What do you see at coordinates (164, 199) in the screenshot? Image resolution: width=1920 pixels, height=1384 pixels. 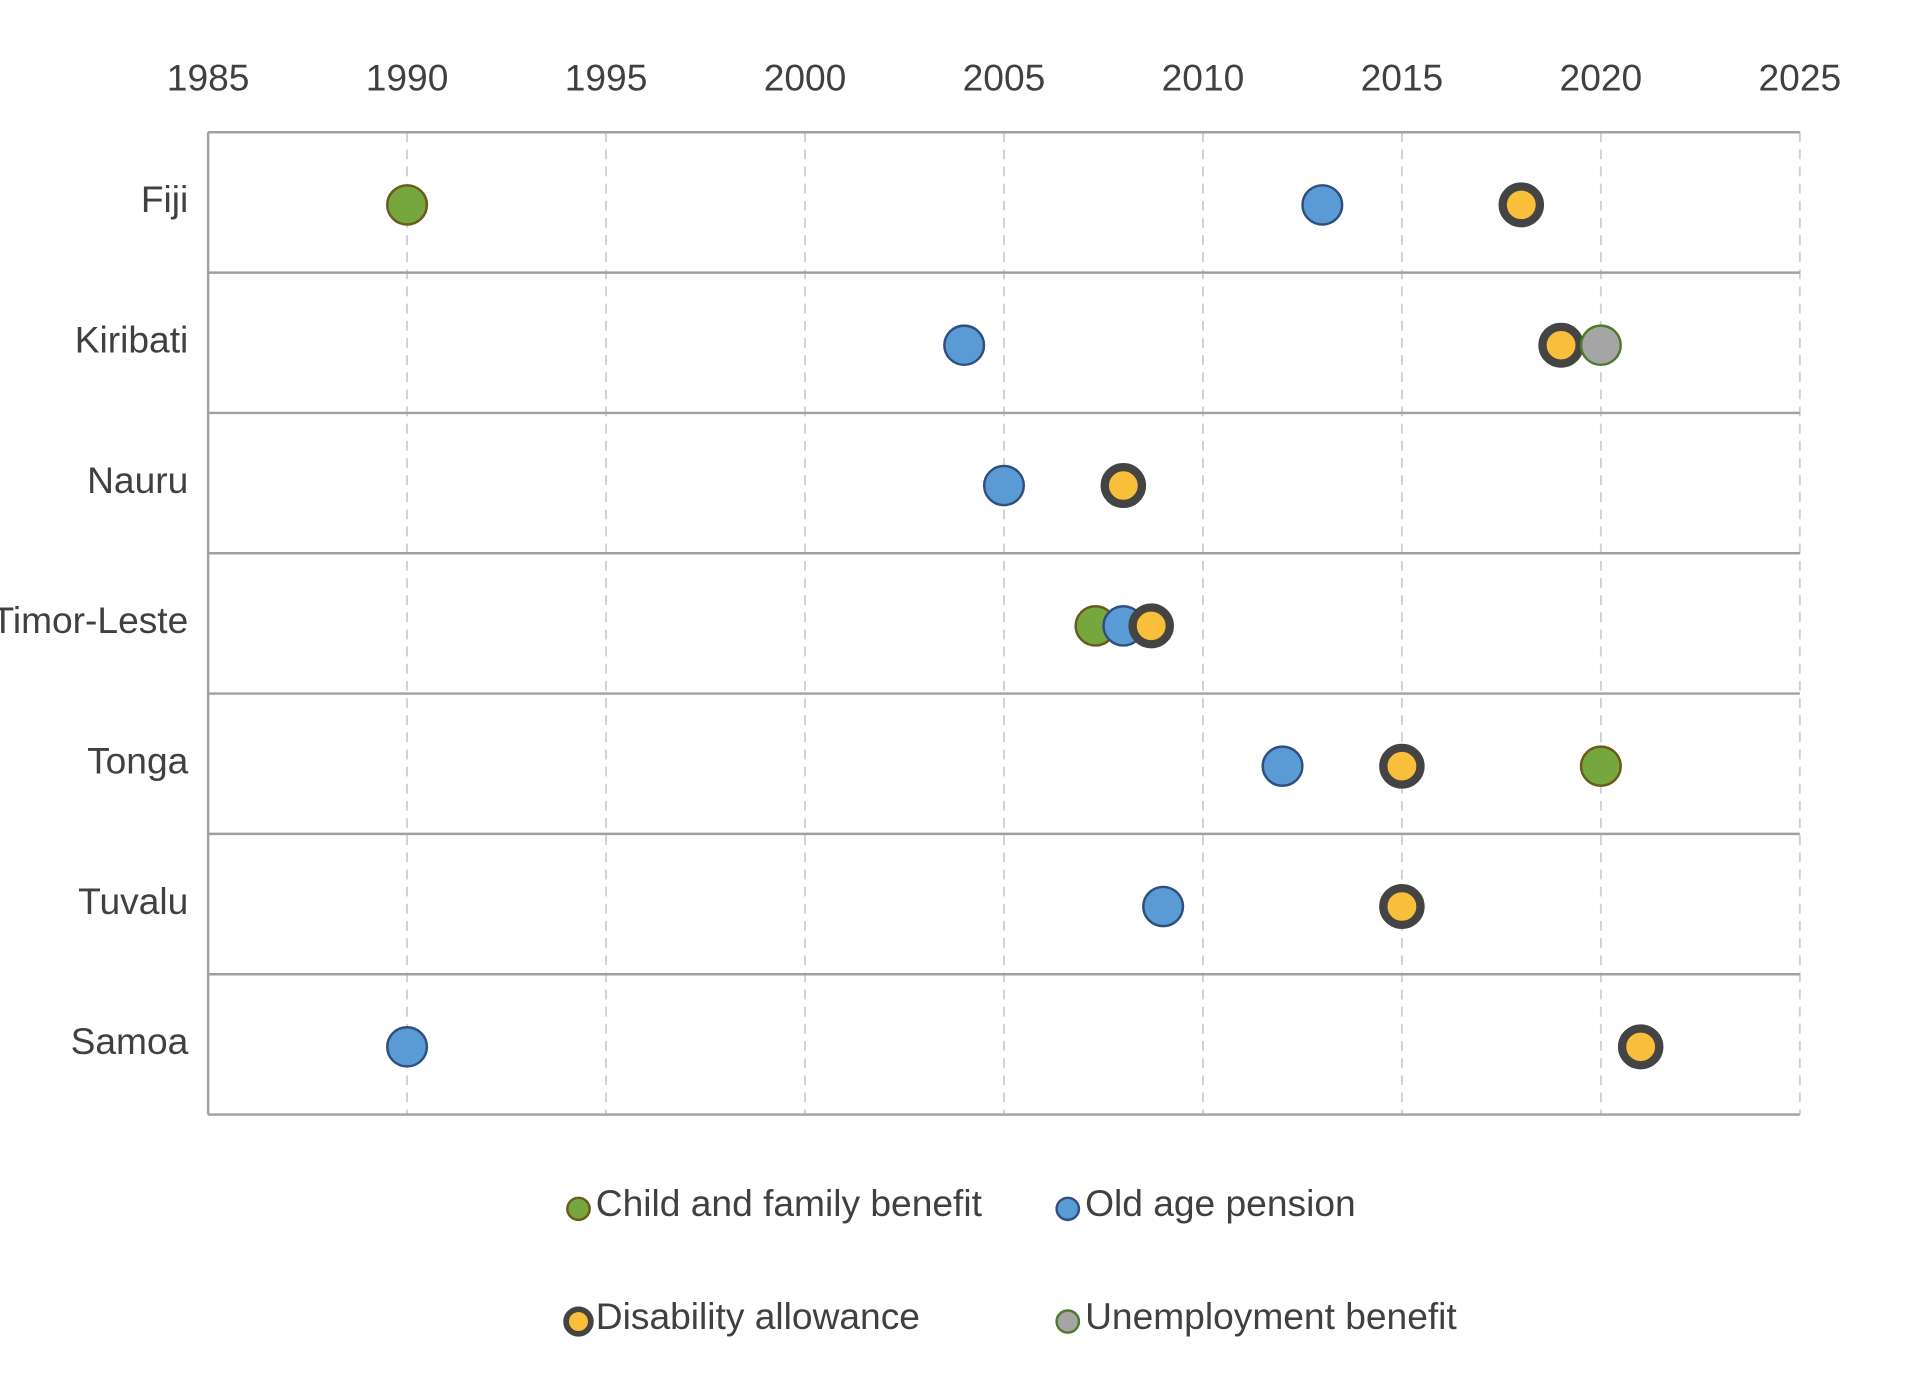 I see `y-tick-label: Fiji` at bounding box center [164, 199].